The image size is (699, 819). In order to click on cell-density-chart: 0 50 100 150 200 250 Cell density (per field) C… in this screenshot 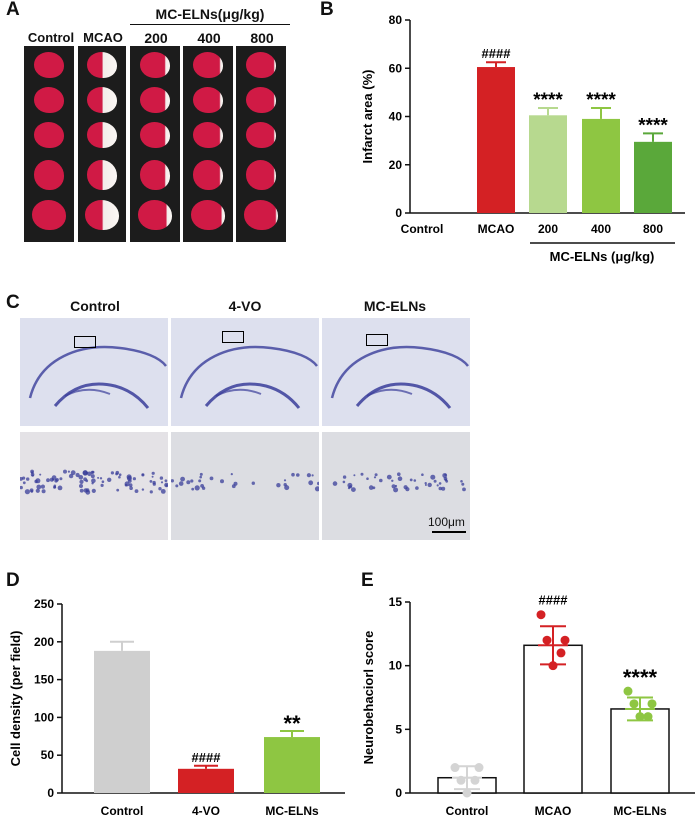, I will do `click(176, 707)`.